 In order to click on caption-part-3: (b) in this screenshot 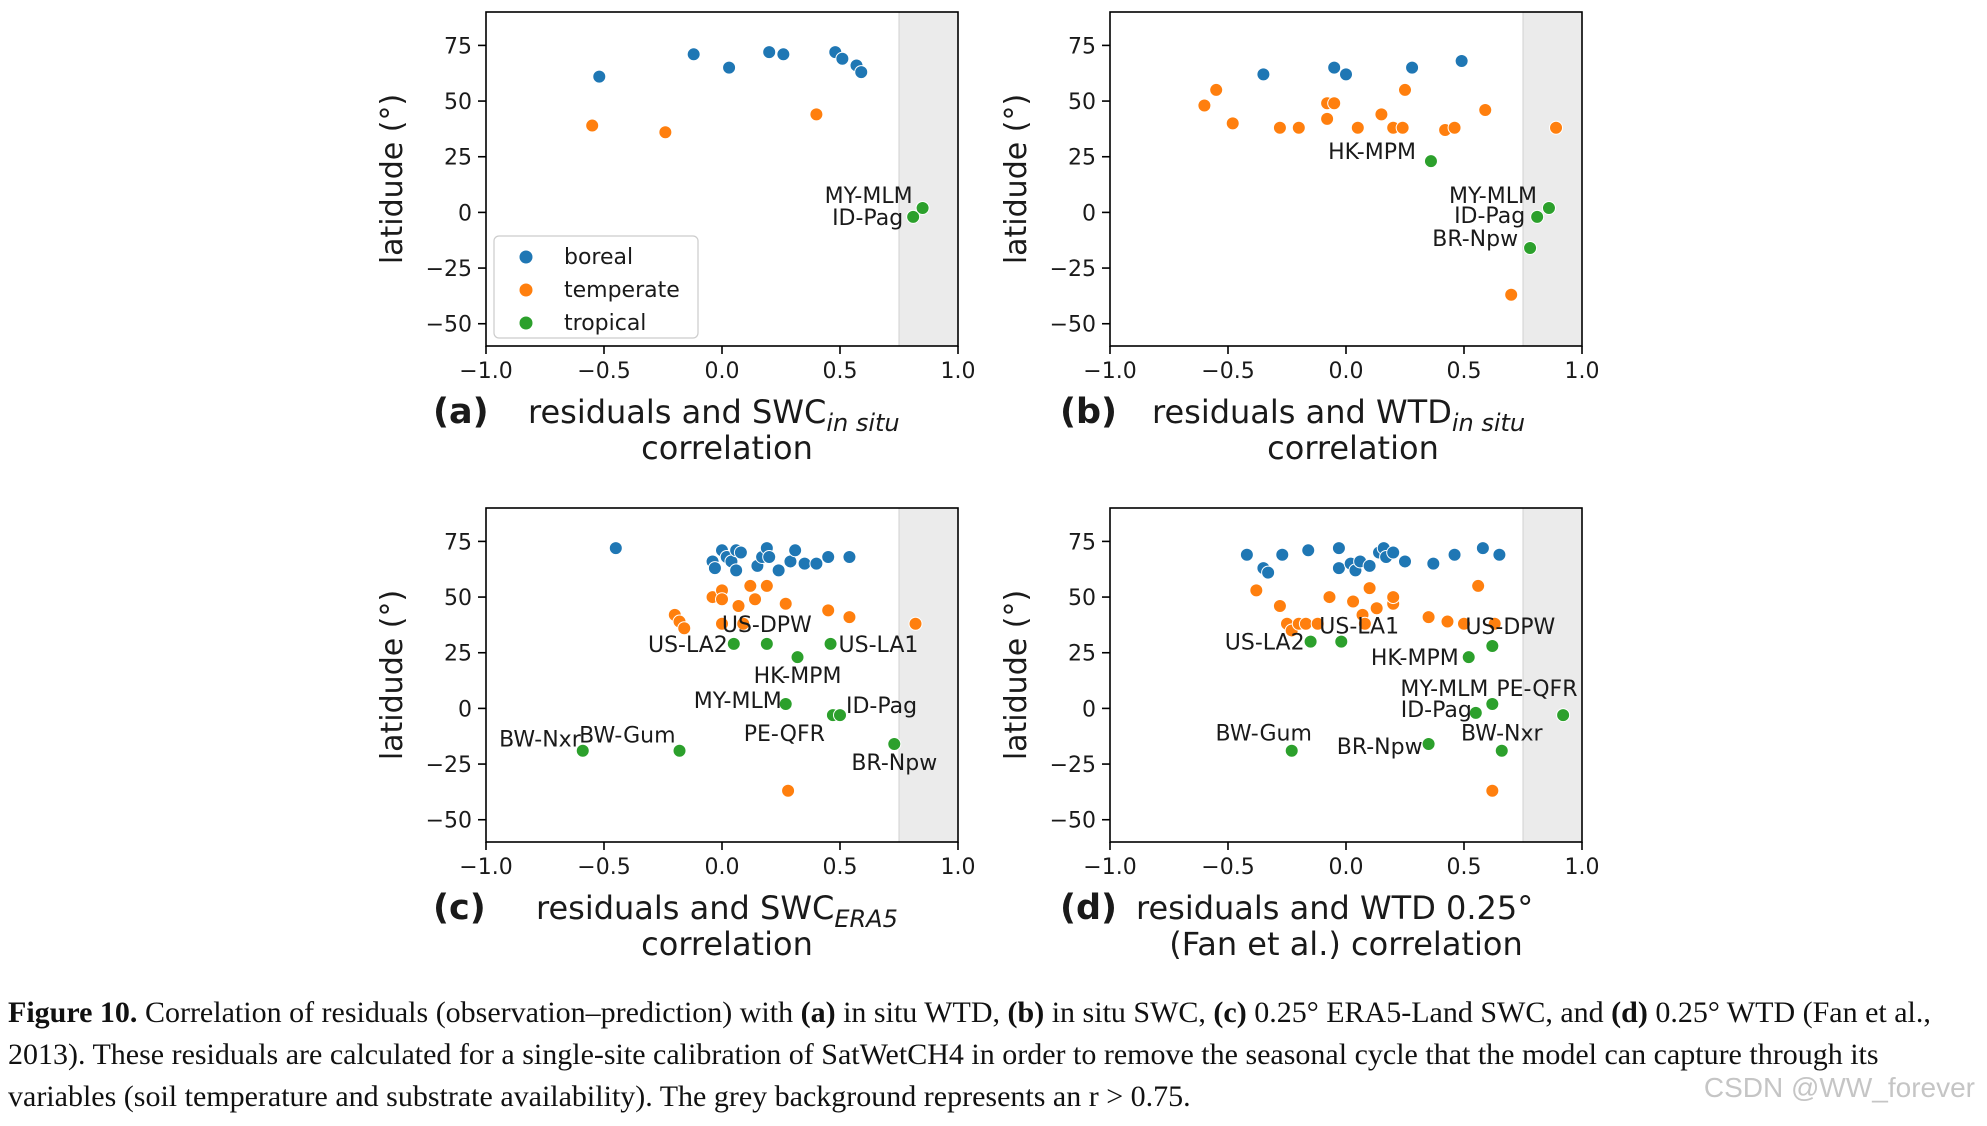, I will do `click(1026, 1012)`.